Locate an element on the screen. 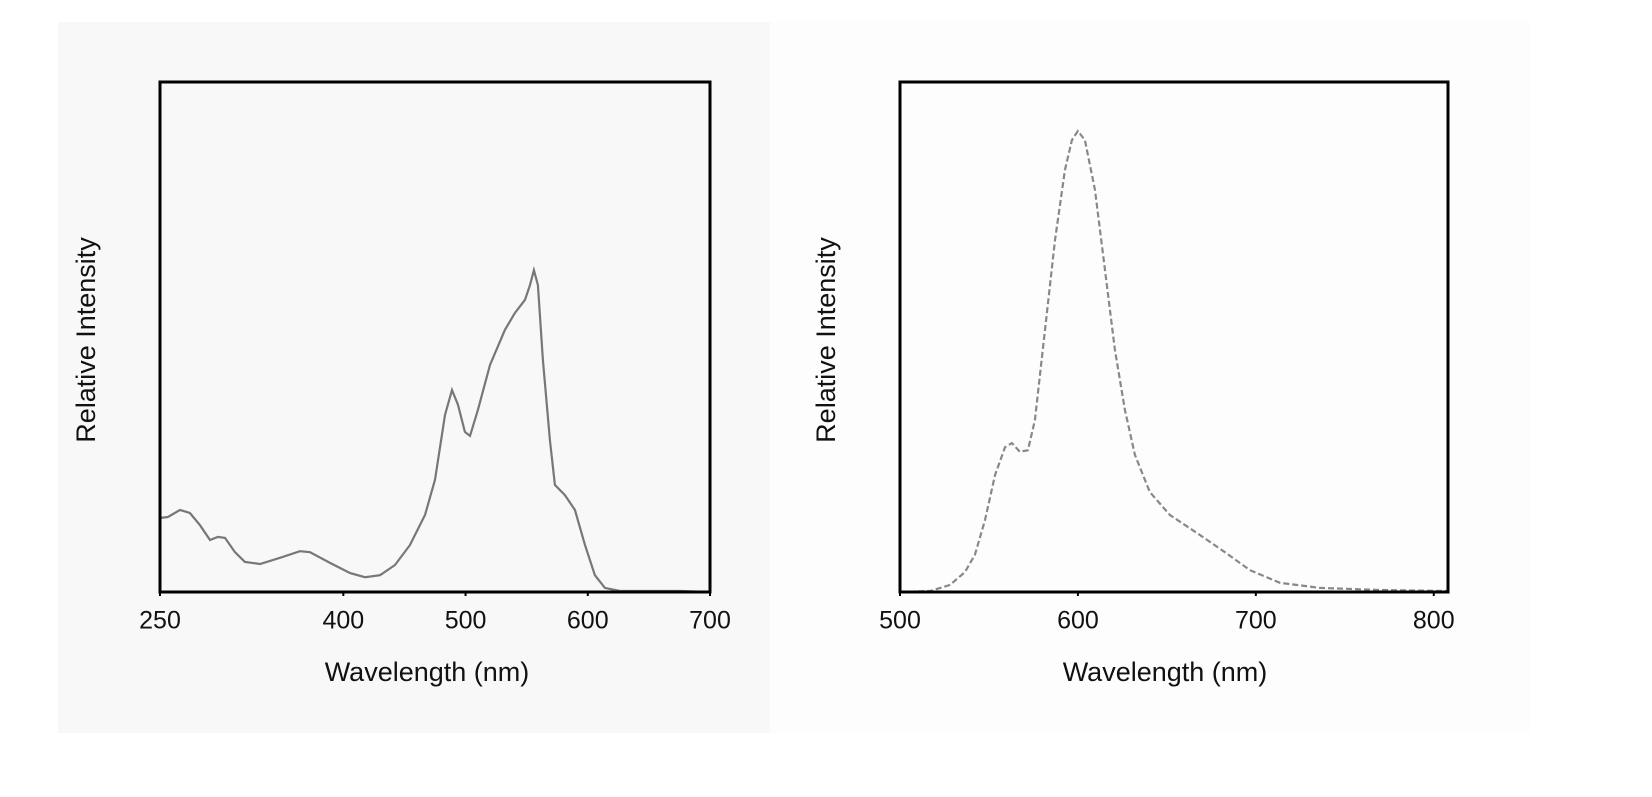 This screenshot has width=1652, height=797. x-tick-label: 250 is located at coordinates (160, 621).